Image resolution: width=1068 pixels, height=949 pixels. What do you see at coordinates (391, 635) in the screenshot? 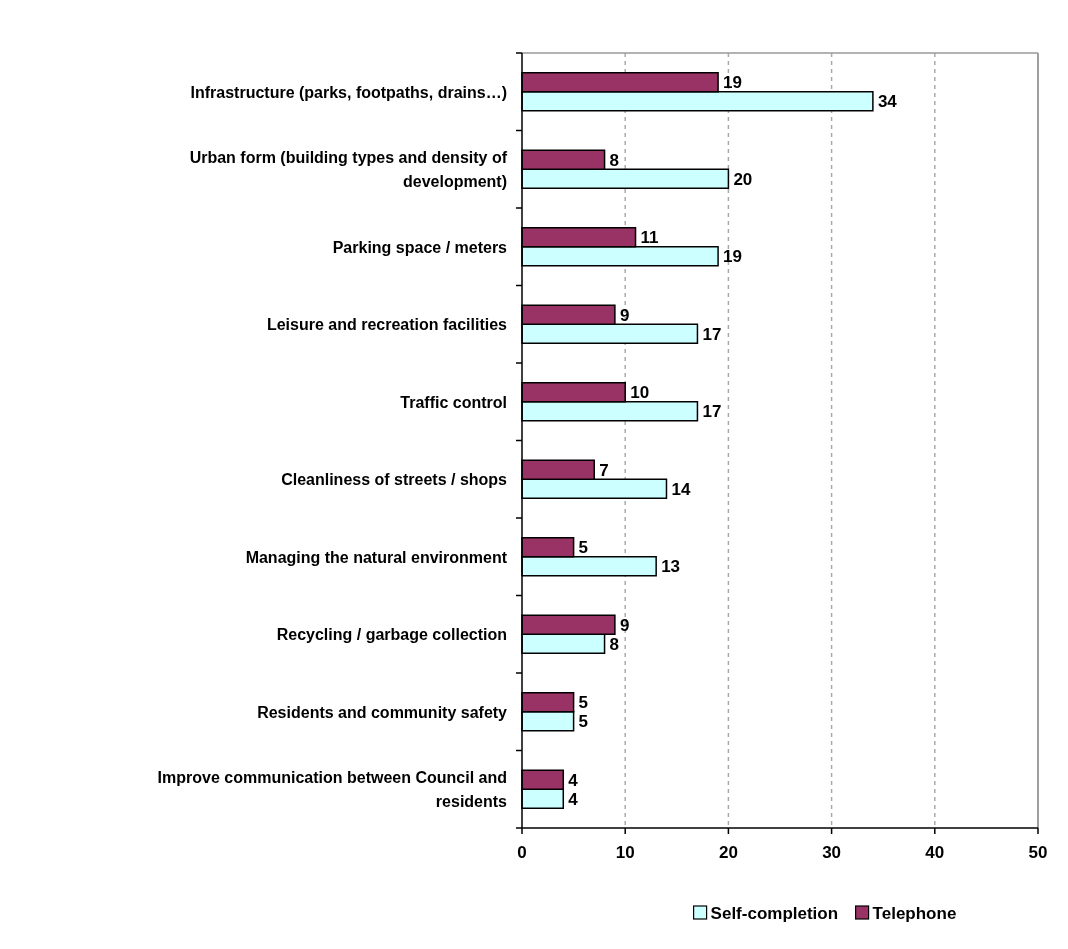
I see `y-tick-label: Recycling / garbage collection` at bounding box center [391, 635].